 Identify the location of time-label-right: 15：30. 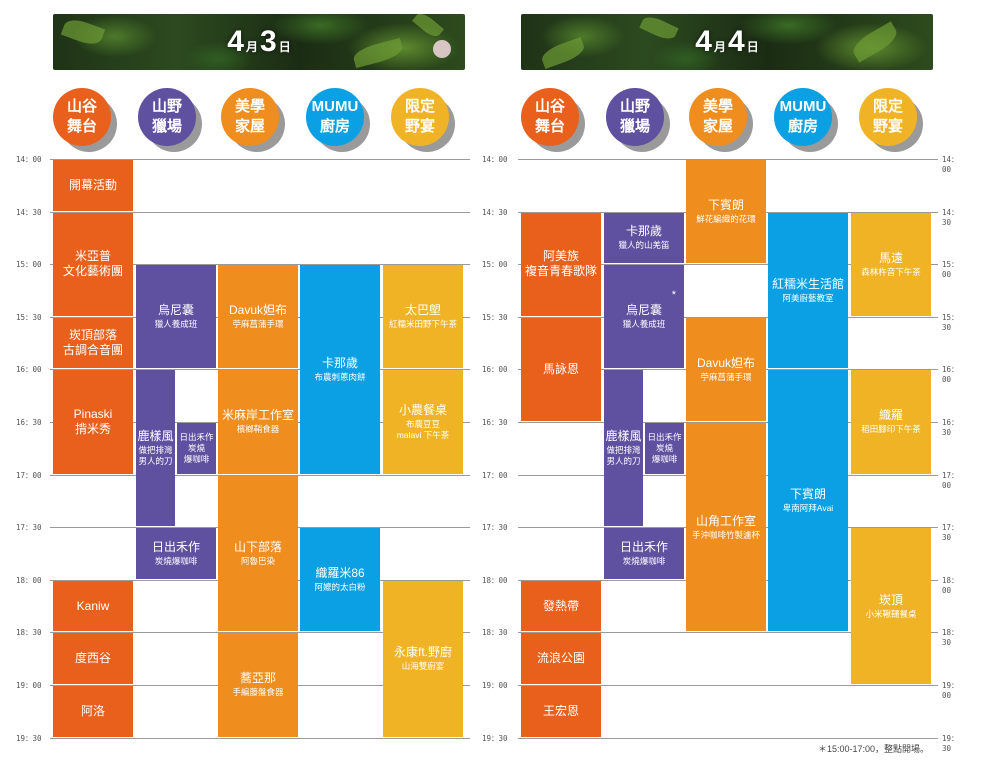
(950, 322).